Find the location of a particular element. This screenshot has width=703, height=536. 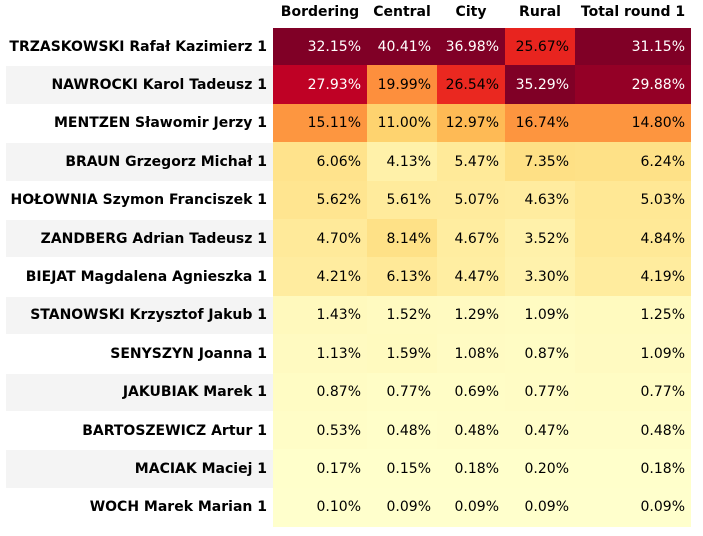

heatmap-cell-holownia-szymon-franciszek-1-total-round-1: 5.03% is located at coordinates (633, 200).